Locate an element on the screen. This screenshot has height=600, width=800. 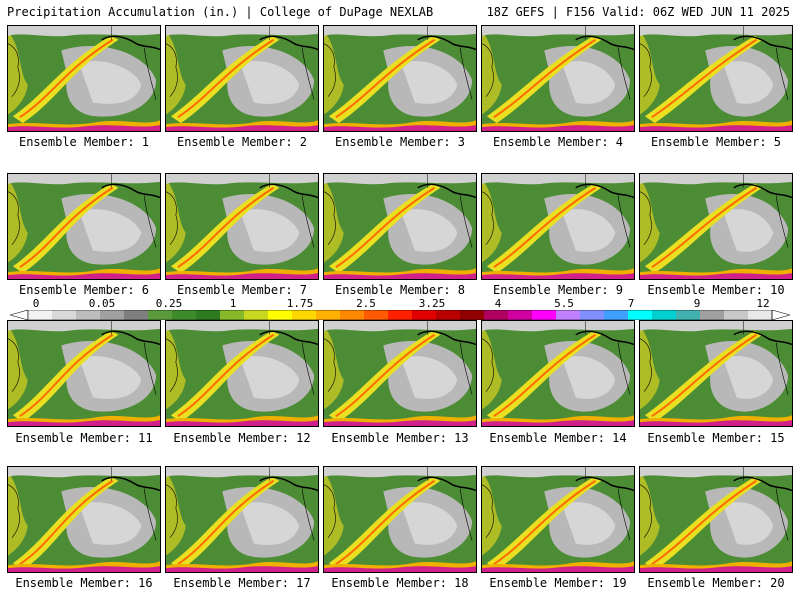
ensemble-member-label: Ensemble Member: 10 is located at coordinates (716, 290).